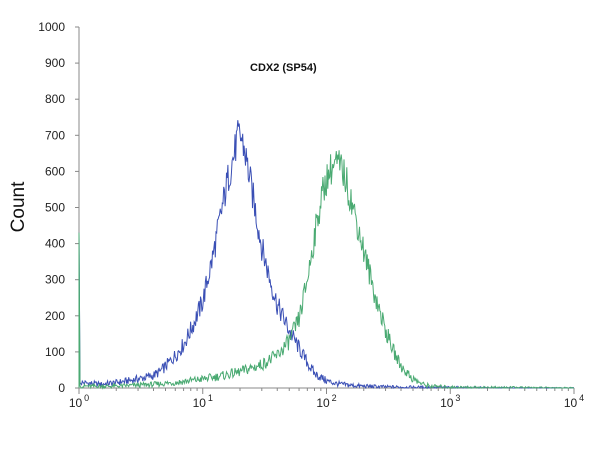 This screenshot has width=600, height=450. Describe the element at coordinates (55, 244) in the screenshot. I see `y-tick-label: 400` at that location.